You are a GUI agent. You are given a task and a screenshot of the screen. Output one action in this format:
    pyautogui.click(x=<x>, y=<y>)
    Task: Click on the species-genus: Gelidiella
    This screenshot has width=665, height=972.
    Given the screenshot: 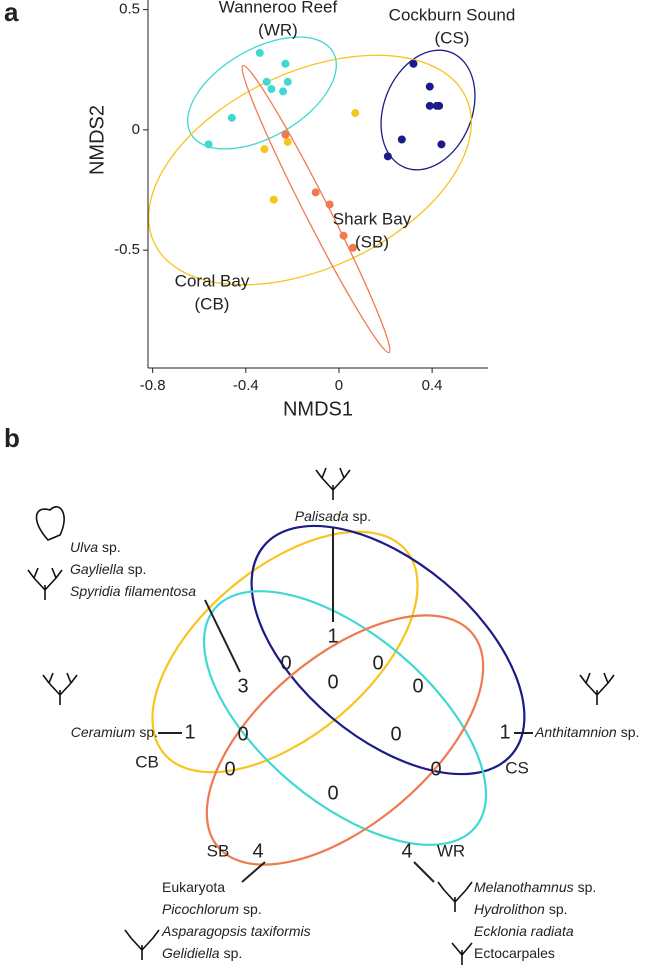 What is the action you would take?
    pyautogui.click(x=191, y=953)
    